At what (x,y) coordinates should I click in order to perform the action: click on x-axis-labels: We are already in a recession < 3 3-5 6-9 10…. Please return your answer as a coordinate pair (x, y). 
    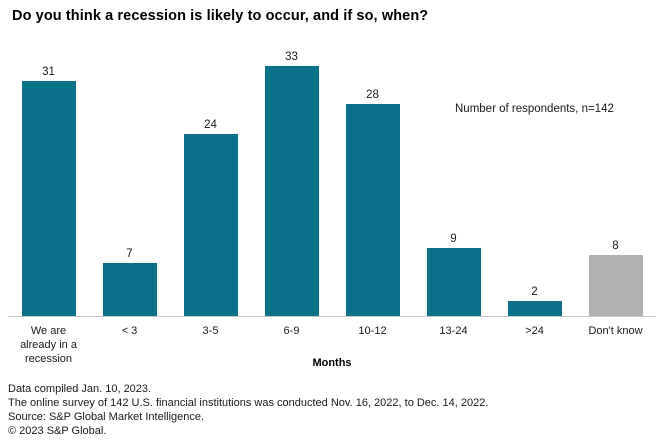
    Looking at the image, I should click on (332, 345).